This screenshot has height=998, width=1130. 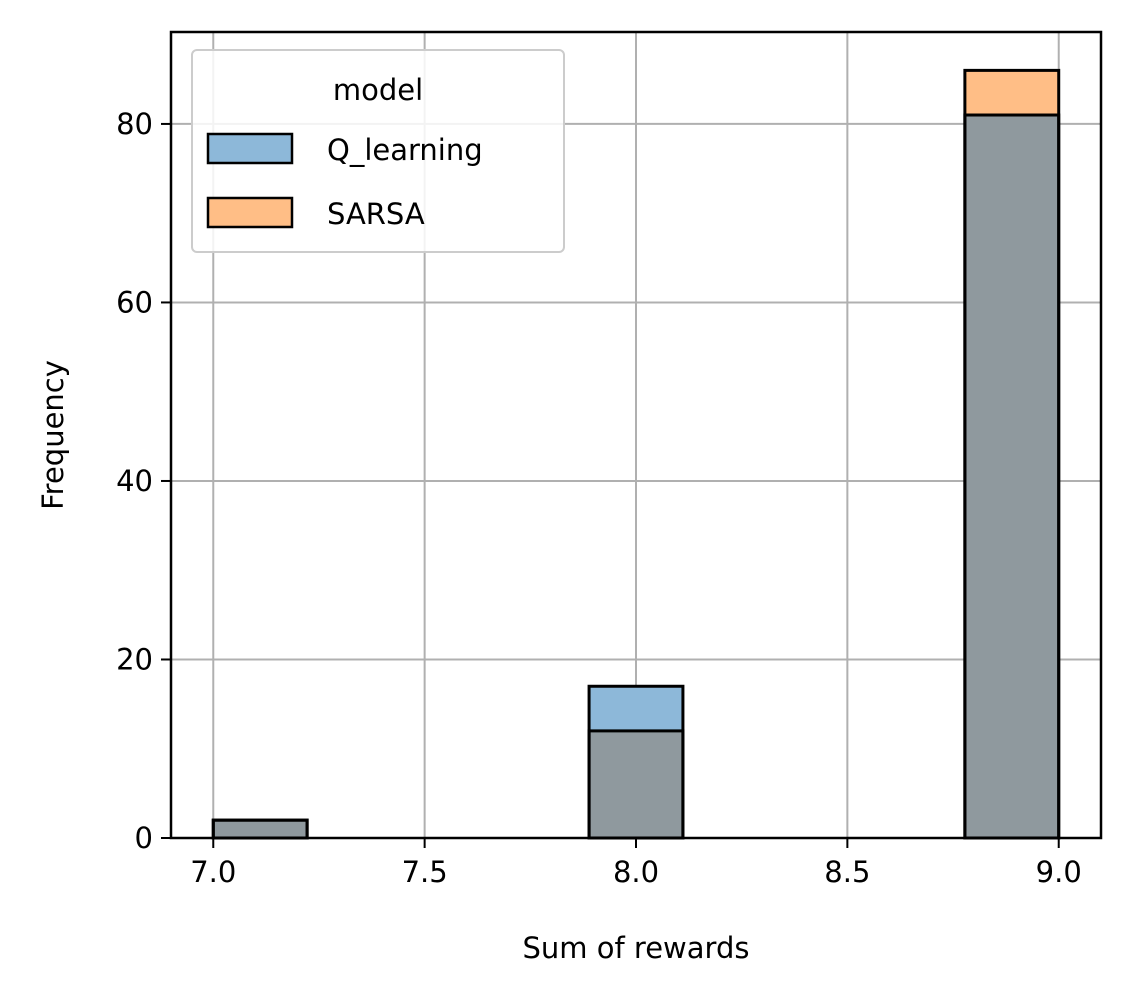 What do you see at coordinates (376, 214) in the screenshot?
I see `legend-label-sarsa: SARSA` at bounding box center [376, 214].